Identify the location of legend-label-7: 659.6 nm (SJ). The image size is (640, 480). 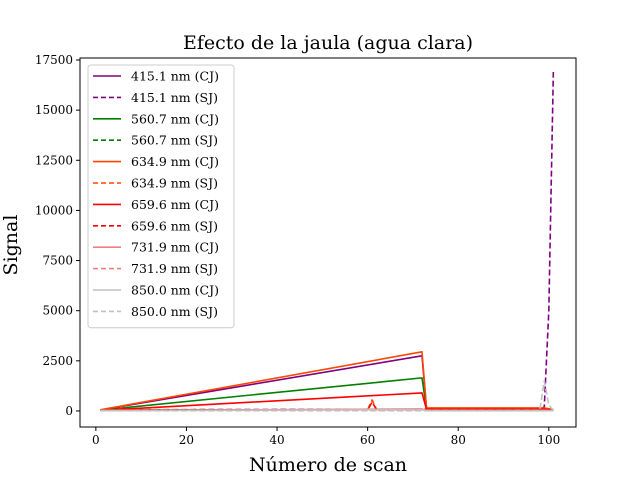
(174, 225).